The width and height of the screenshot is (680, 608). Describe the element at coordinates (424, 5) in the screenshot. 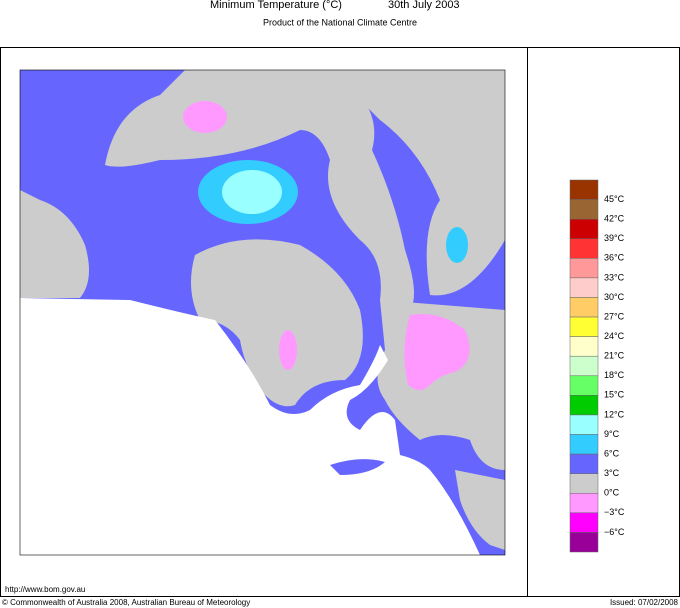

I see `date: 30th July 2003` at that location.